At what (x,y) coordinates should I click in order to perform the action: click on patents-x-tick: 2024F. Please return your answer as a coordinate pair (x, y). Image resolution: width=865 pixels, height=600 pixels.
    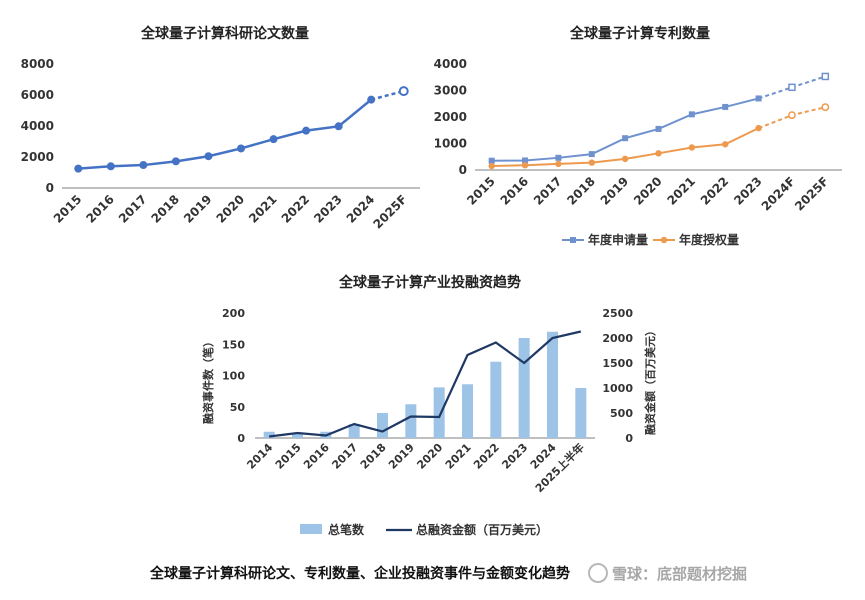
    Looking at the image, I should click on (778, 193).